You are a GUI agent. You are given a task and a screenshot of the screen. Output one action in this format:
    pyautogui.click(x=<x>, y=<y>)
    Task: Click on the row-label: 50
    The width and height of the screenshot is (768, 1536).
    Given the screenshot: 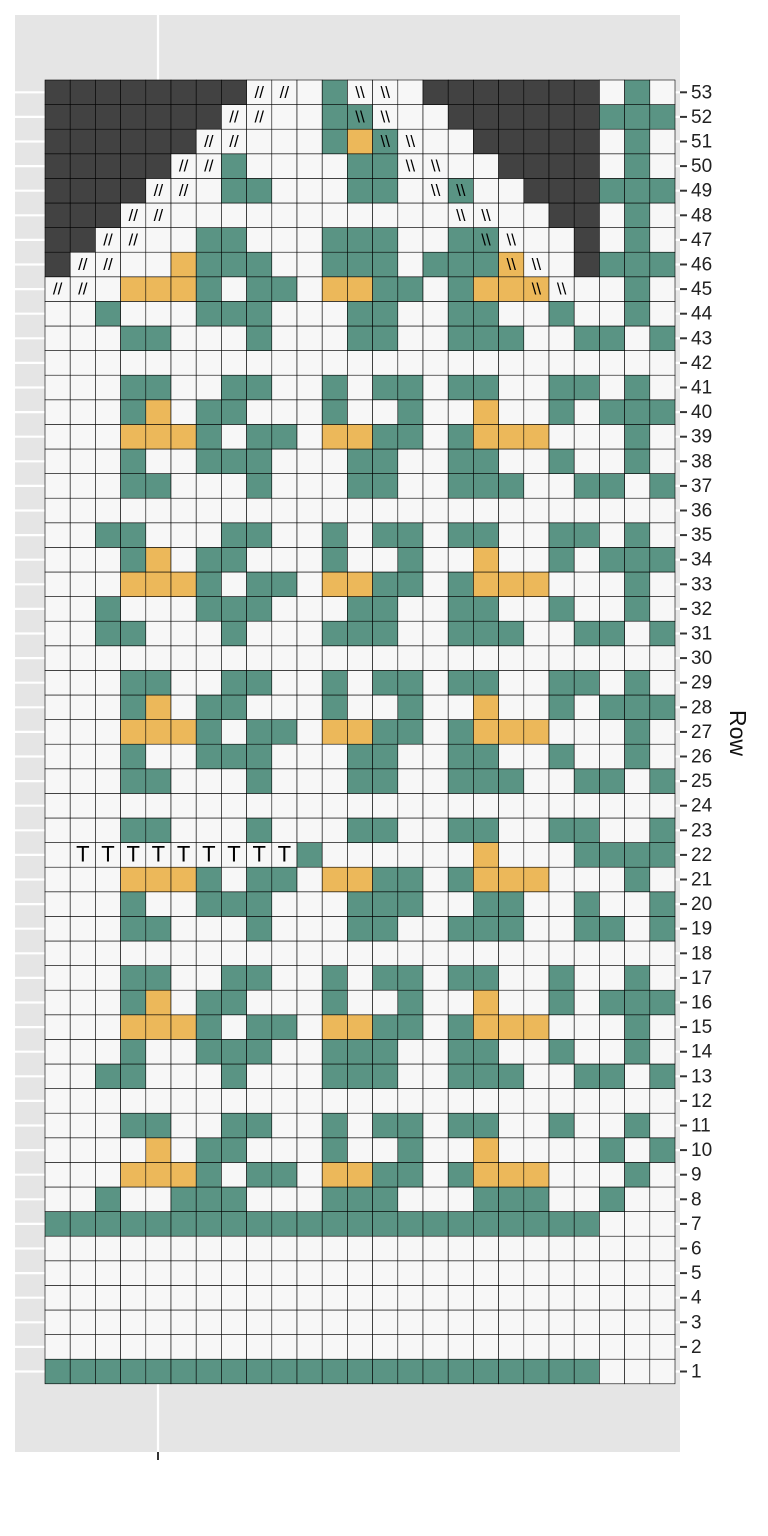 What is the action you would take?
    pyautogui.click(x=701, y=166)
    